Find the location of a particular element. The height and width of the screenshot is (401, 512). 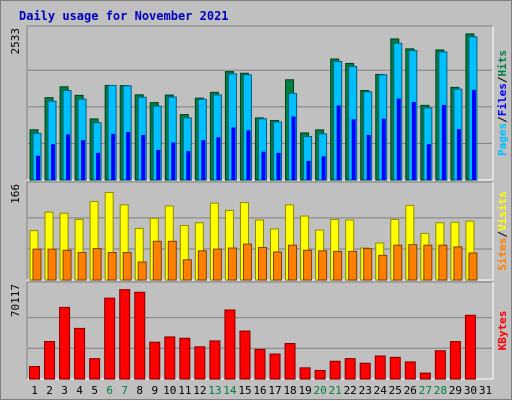

day-label: 6 is located at coordinates (109, 390).